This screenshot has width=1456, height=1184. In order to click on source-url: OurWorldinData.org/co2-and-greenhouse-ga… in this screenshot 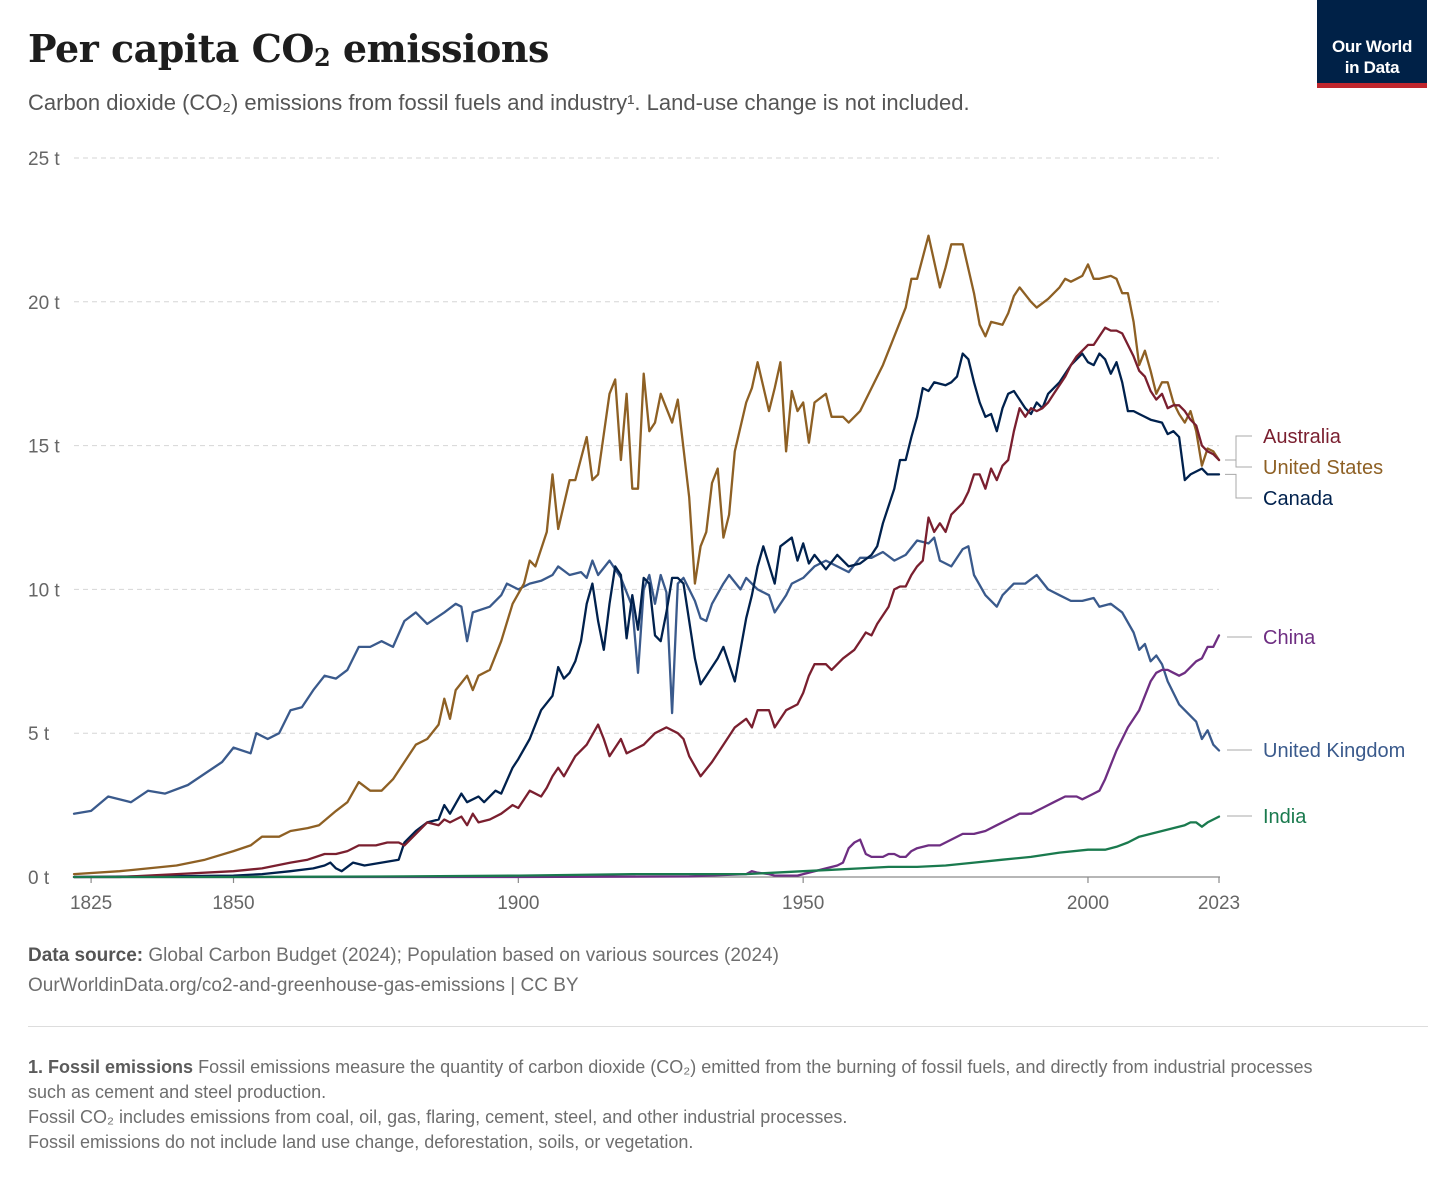, I will do `click(303, 985)`.